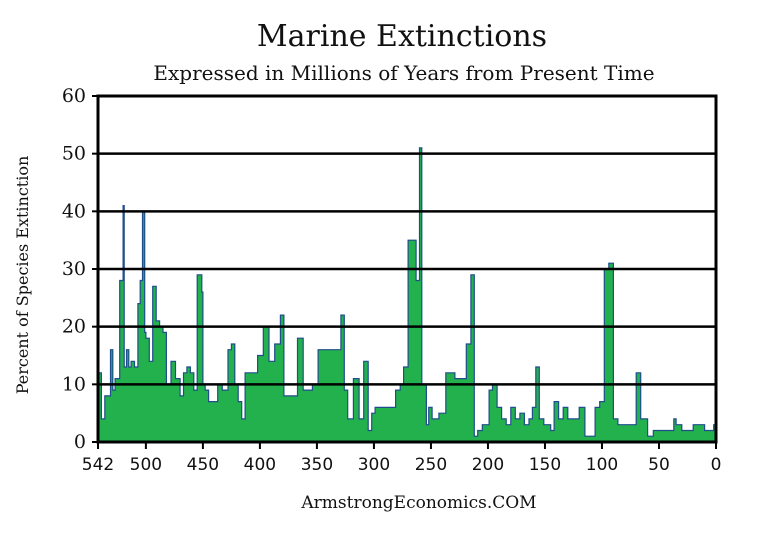  What do you see at coordinates (317, 465) in the screenshot?
I see `x-tick-label: 350` at bounding box center [317, 465].